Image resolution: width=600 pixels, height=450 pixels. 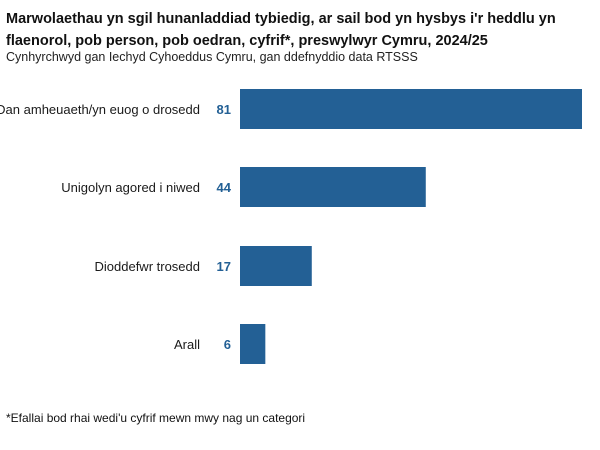 What do you see at coordinates (187, 344) in the screenshot?
I see `category-label: Arall` at bounding box center [187, 344].